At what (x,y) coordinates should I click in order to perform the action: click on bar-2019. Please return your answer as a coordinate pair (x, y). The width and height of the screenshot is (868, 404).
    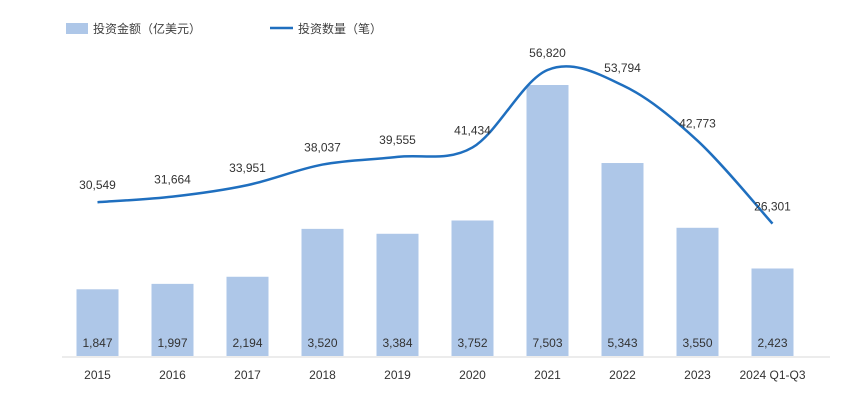
    Looking at the image, I should click on (397, 294).